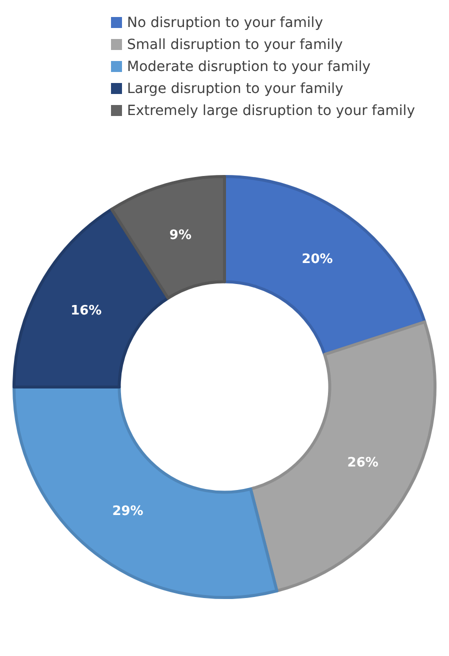 Image resolution: width=449 pixels, height=656 pixels. Describe the element at coordinates (249, 67) in the screenshot. I see `legend-label: Moderate disruption to your family` at that location.